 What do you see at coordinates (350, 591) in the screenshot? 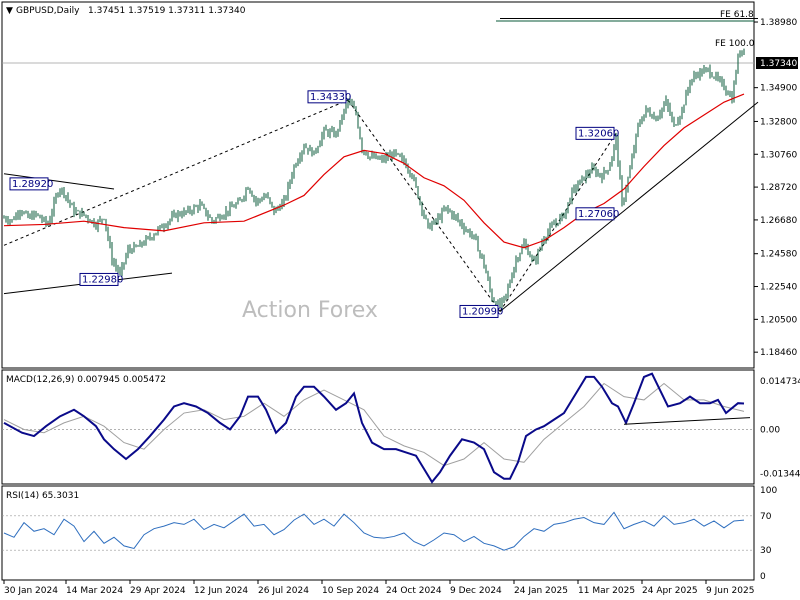
I see `date-tick-label: 10 Sep 2024` at bounding box center [350, 591].